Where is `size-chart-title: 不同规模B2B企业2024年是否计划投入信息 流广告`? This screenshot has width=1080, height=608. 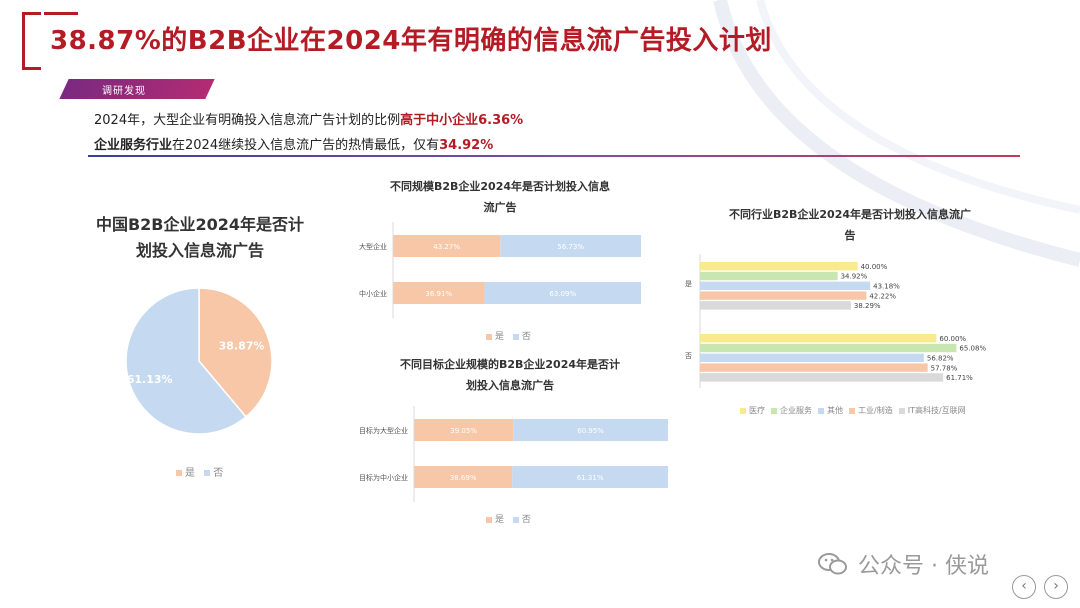 size-chart-title: 不同规模B2B企业2024年是否计划投入信息 流广告 is located at coordinates (500, 197).